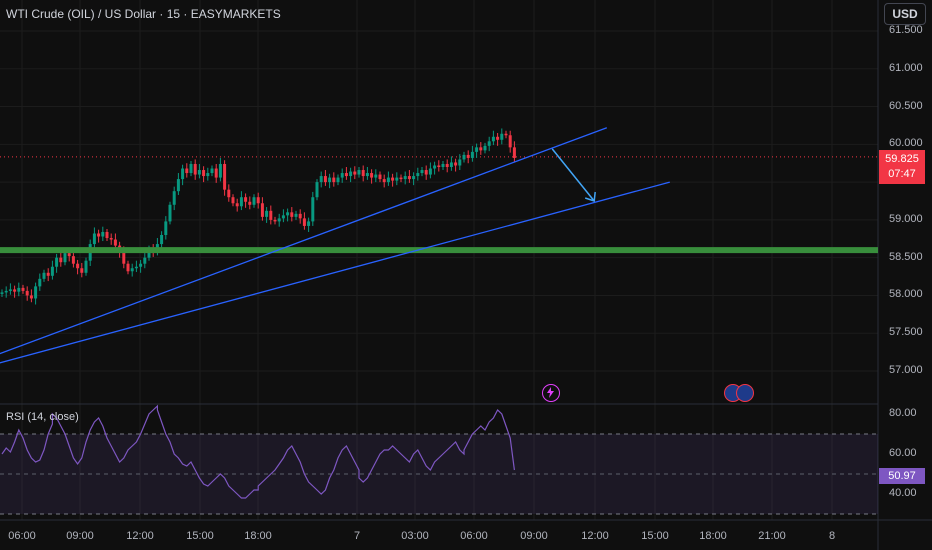 This screenshot has height=550, width=932. What do you see at coordinates (902, 167) in the screenshot?
I see `current-price-tag: 59.825 07:47` at bounding box center [902, 167].